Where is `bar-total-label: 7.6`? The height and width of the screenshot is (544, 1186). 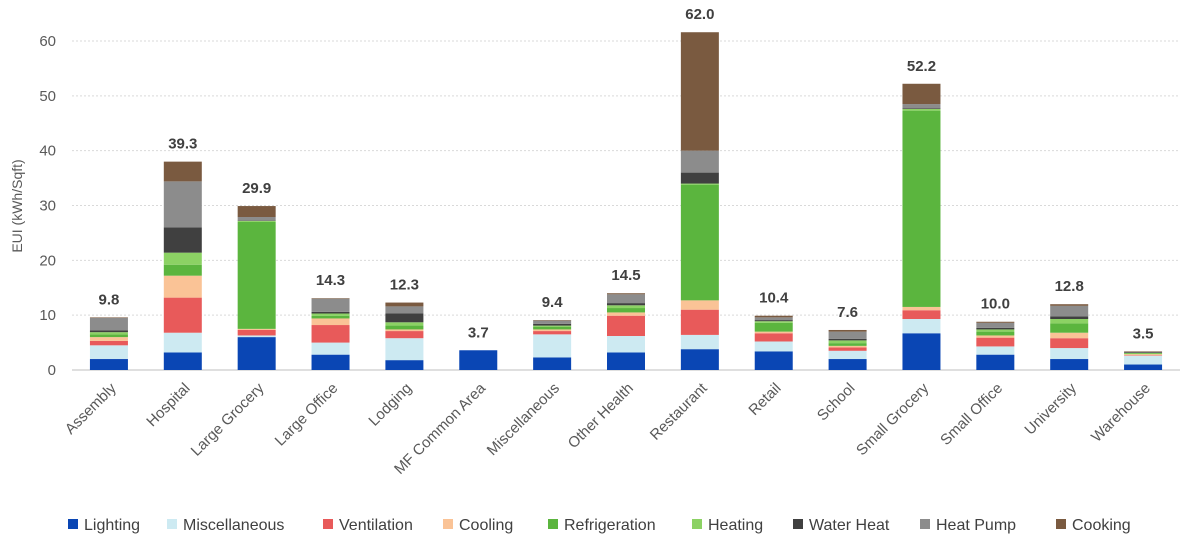
bar-total-label: 7.6 is located at coordinates (847, 312).